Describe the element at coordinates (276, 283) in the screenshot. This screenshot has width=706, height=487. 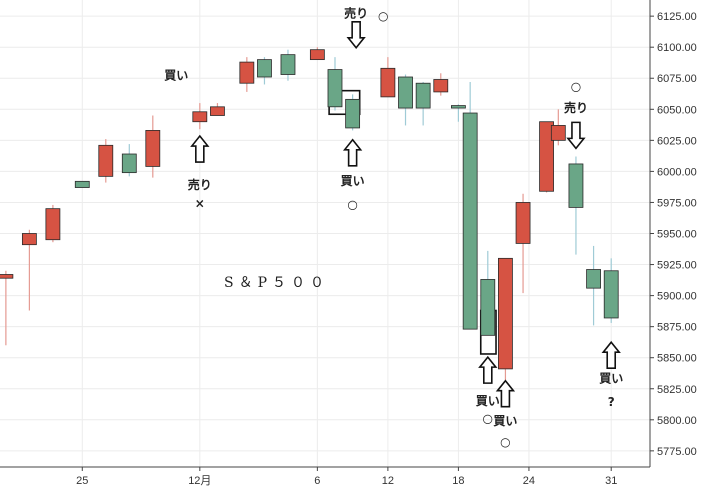
I see `chart-title: S＆P５００` at that location.